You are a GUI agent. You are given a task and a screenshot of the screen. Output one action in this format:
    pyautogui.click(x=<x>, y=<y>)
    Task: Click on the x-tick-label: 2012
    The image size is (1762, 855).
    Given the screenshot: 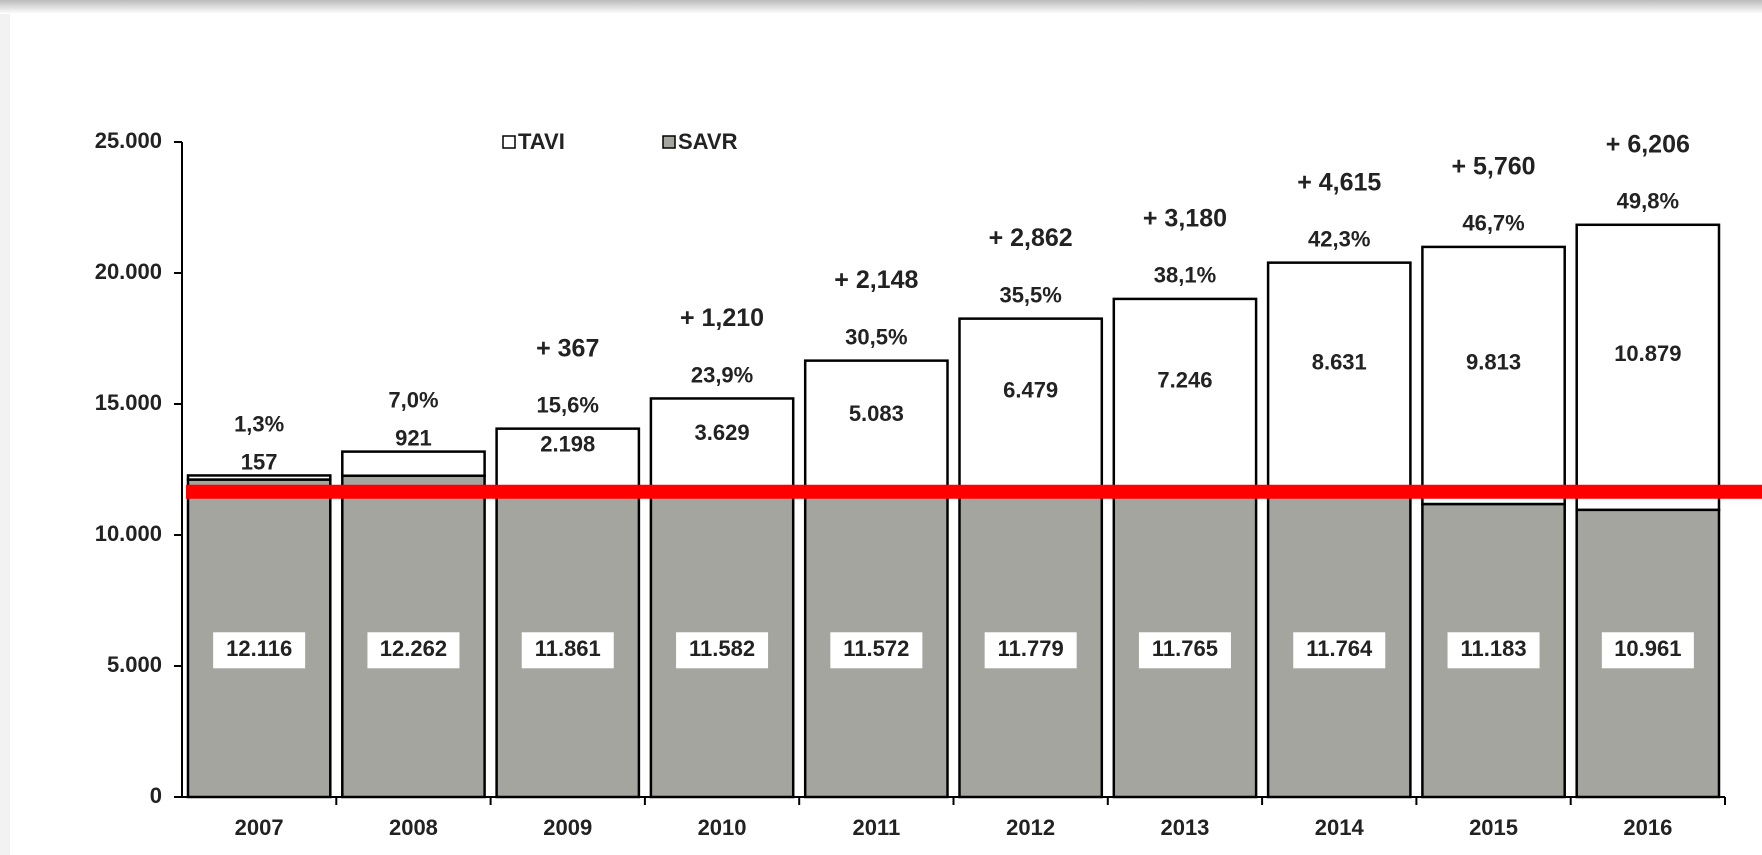 What is the action you would take?
    pyautogui.click(x=1030, y=827)
    